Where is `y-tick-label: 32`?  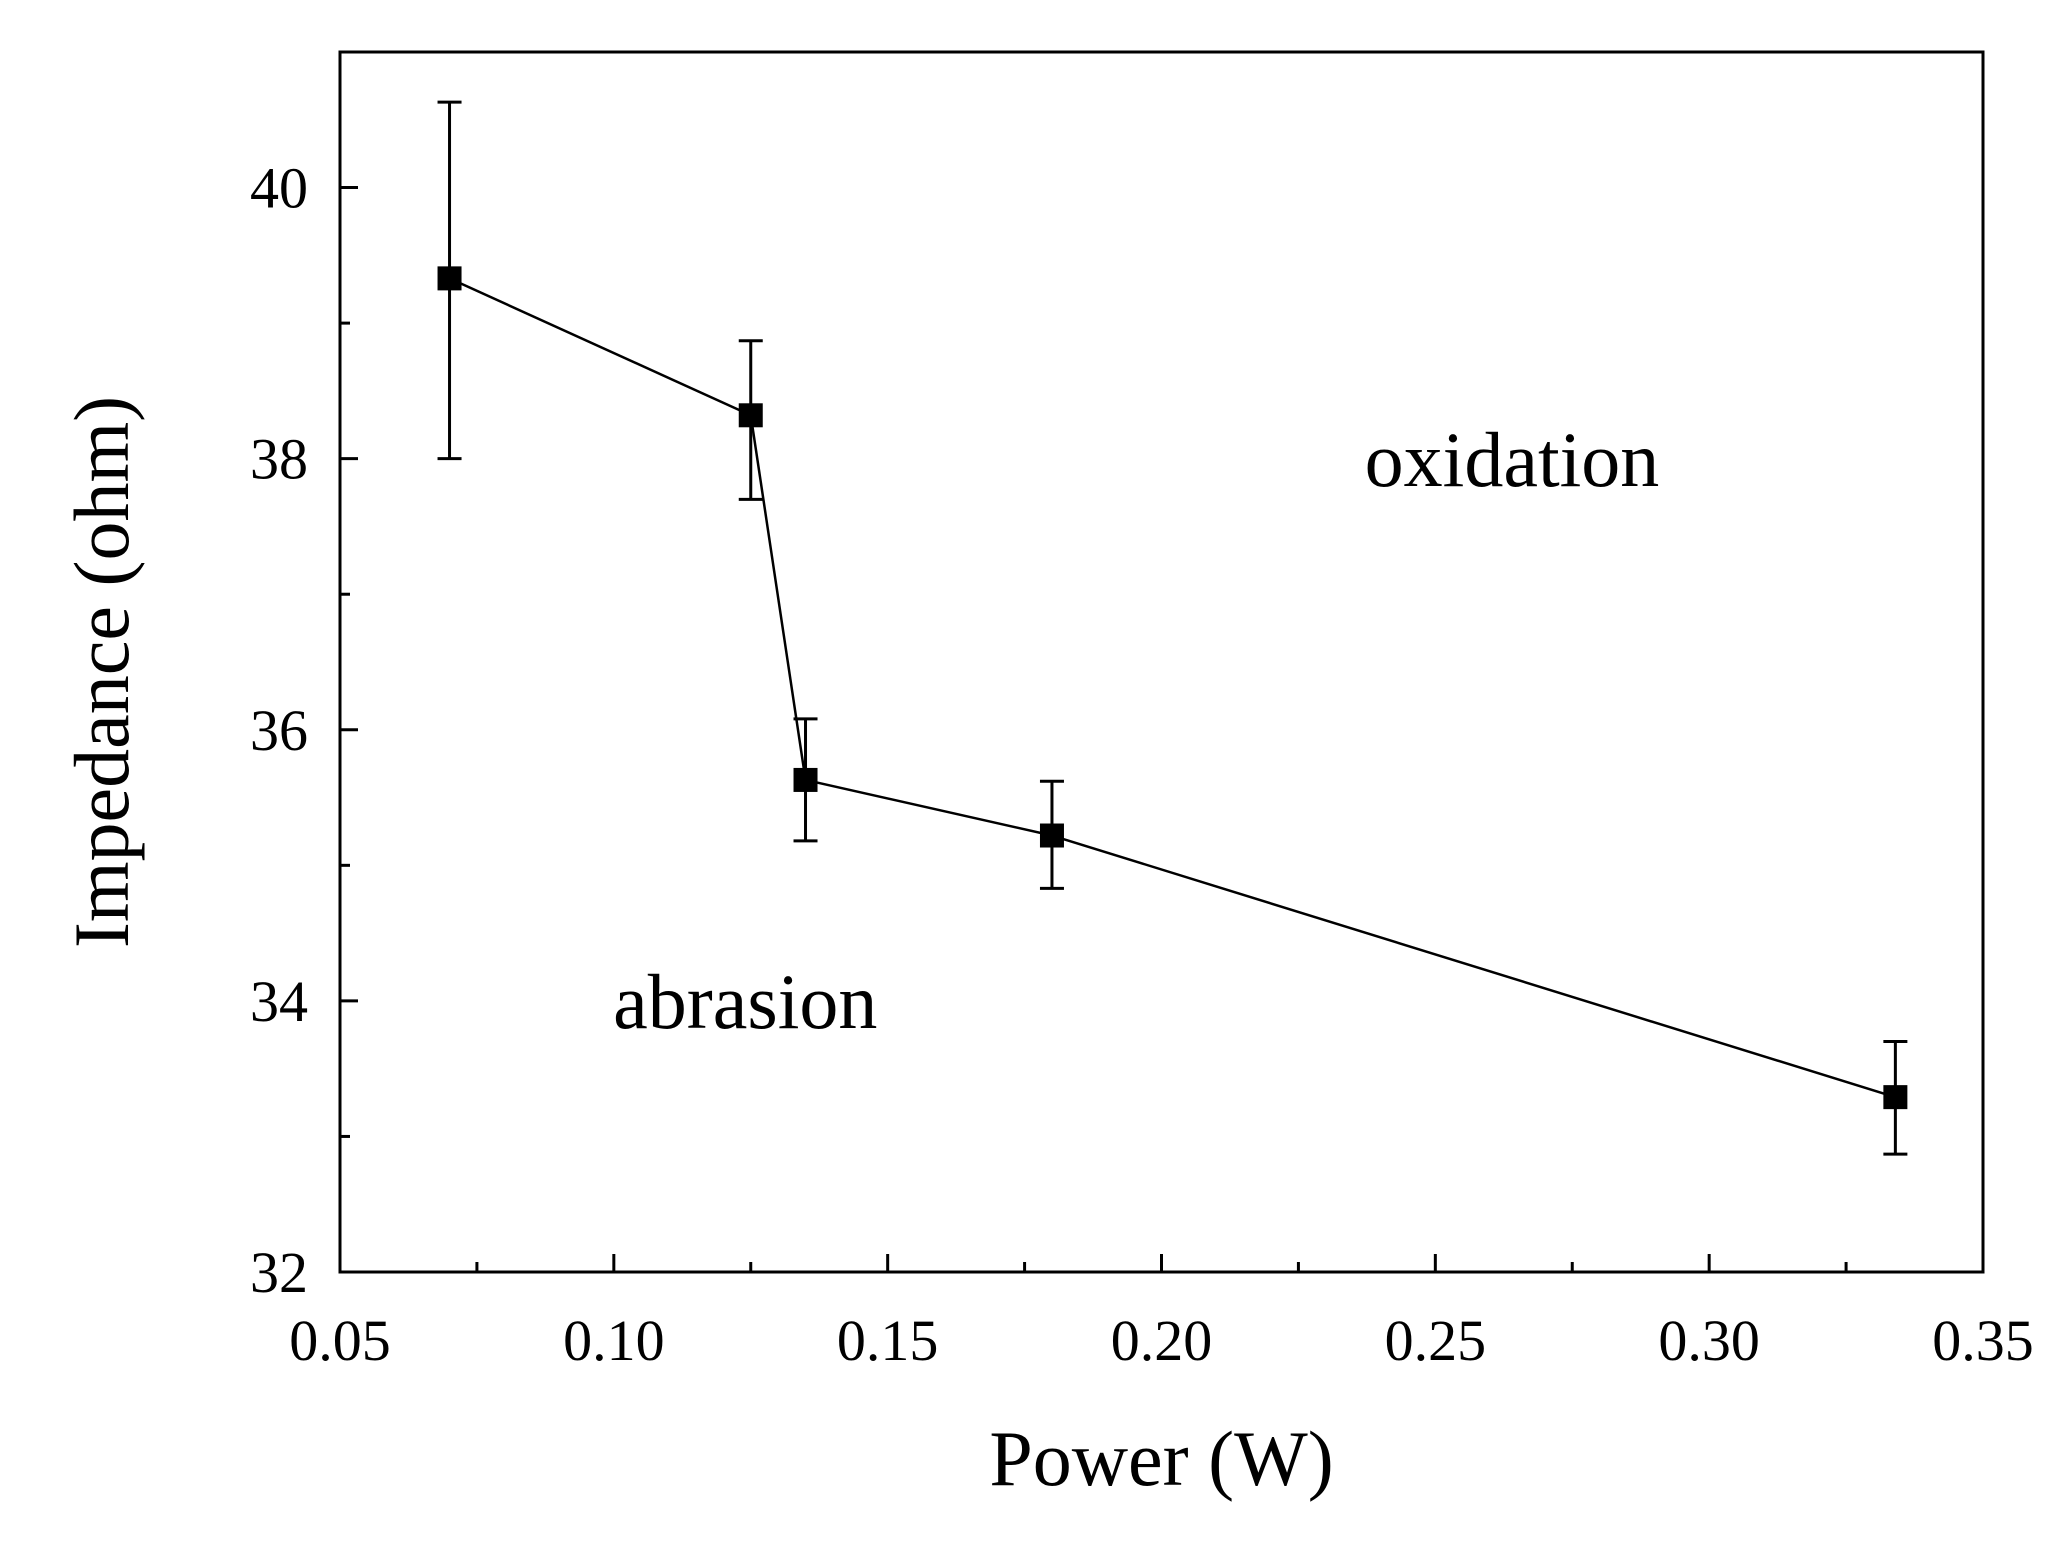
y-tick-label: 32 is located at coordinates (279, 1272).